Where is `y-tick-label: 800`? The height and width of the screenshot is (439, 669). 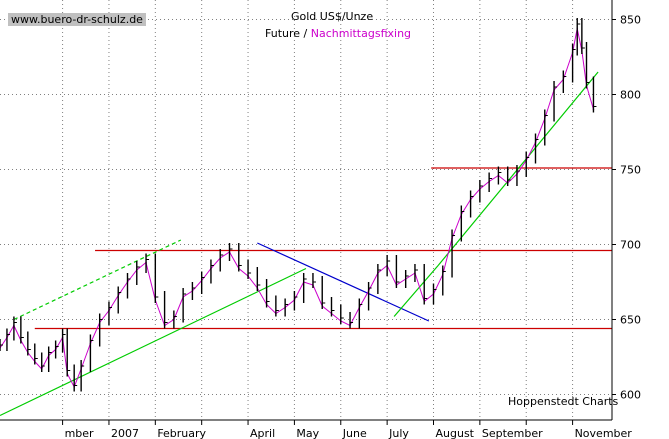
y-tick-label: 800 is located at coordinates (630, 95).